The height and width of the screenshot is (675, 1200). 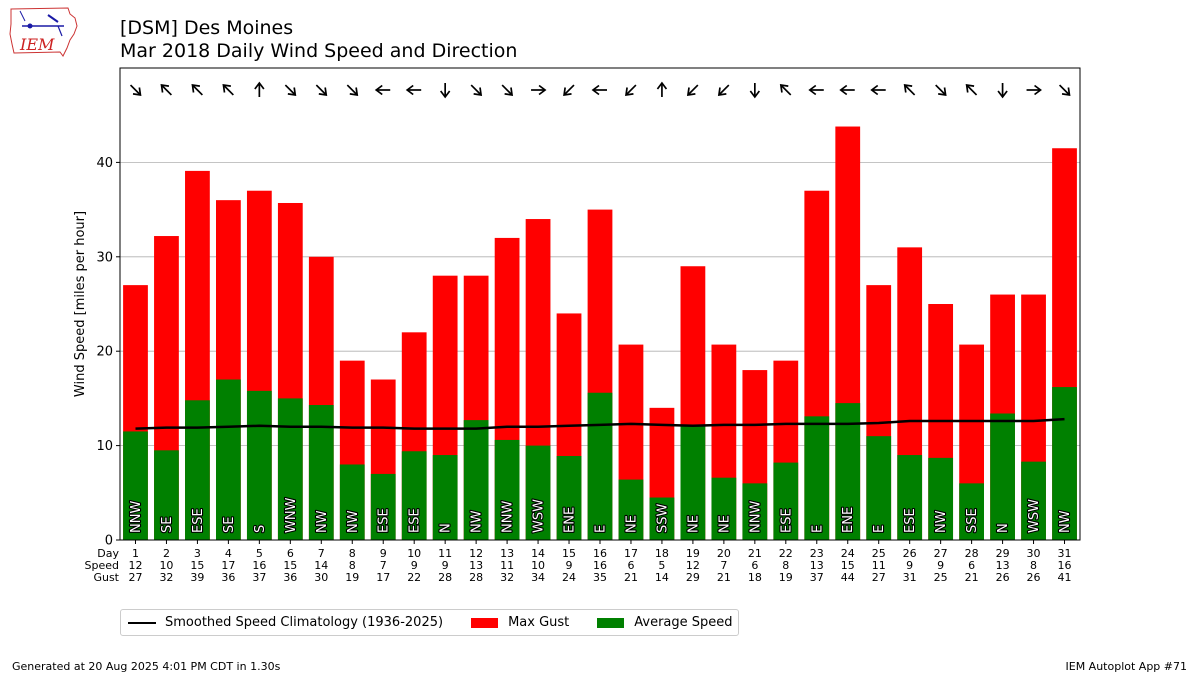 I want to click on legend-item: Smoothed Speed Climatology (1936-2025), so click(x=284, y=622).